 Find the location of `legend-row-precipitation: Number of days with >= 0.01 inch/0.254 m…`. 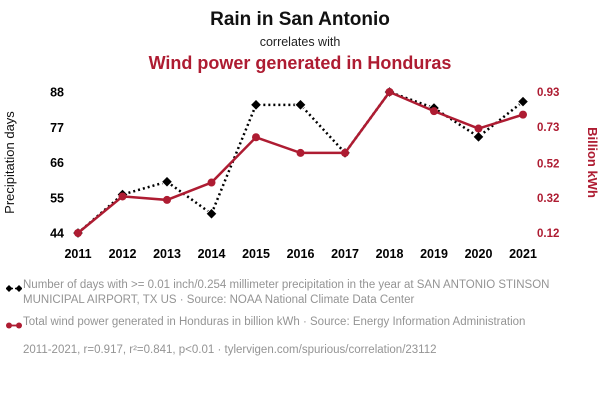

legend-row-precipitation: Number of days with >= 0.01 inch/0.254 m… is located at coordinates (296, 293).